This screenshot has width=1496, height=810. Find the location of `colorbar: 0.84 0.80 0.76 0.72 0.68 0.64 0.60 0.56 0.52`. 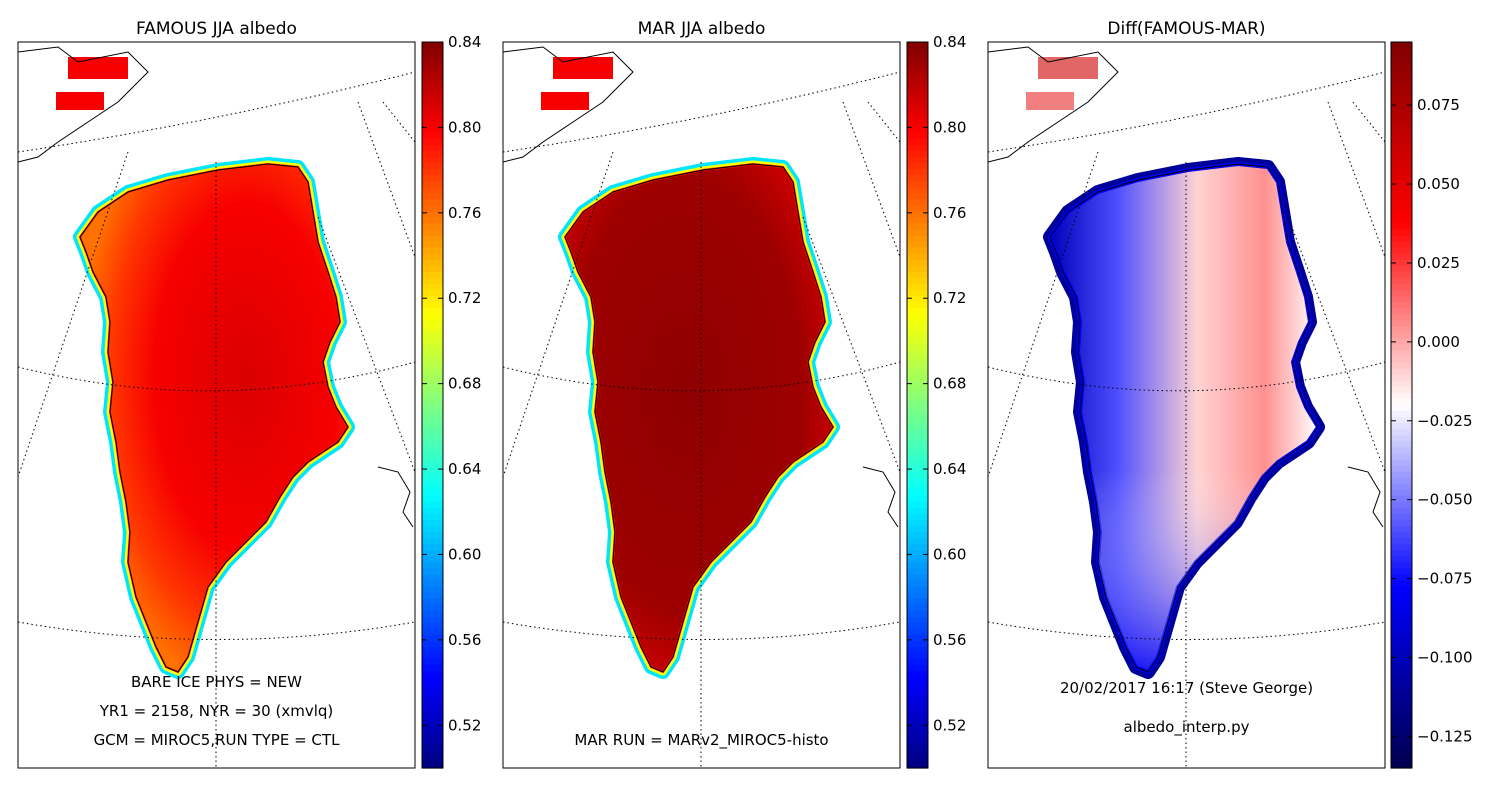

colorbar: 0.84 0.80 0.76 0.72 0.68 0.64 0.60 0.56 0.52 is located at coordinates (936, 401).